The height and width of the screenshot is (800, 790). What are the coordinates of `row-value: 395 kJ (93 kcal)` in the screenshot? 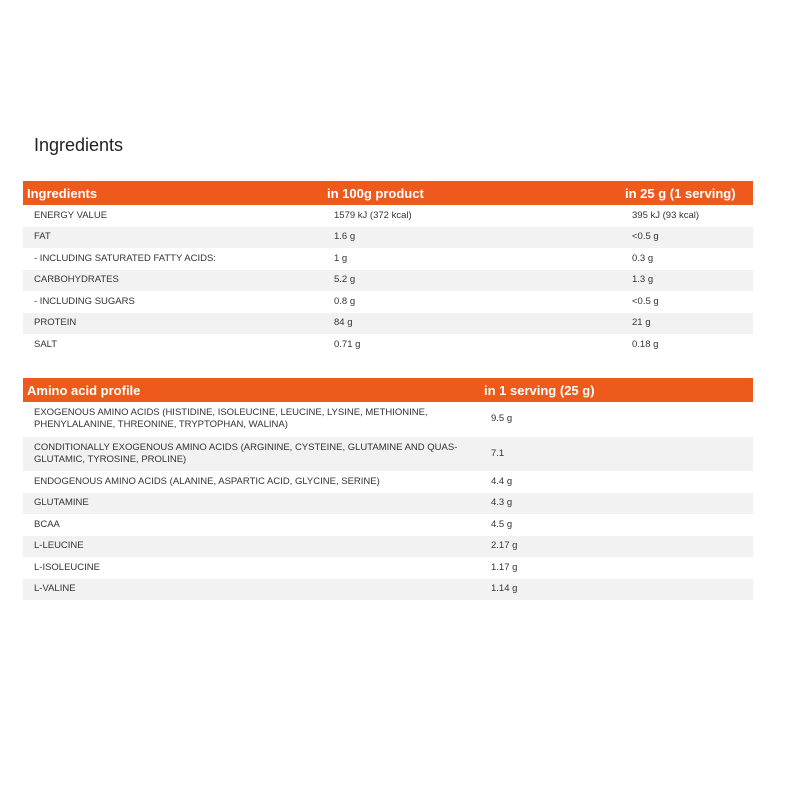 It's located at (666, 215).